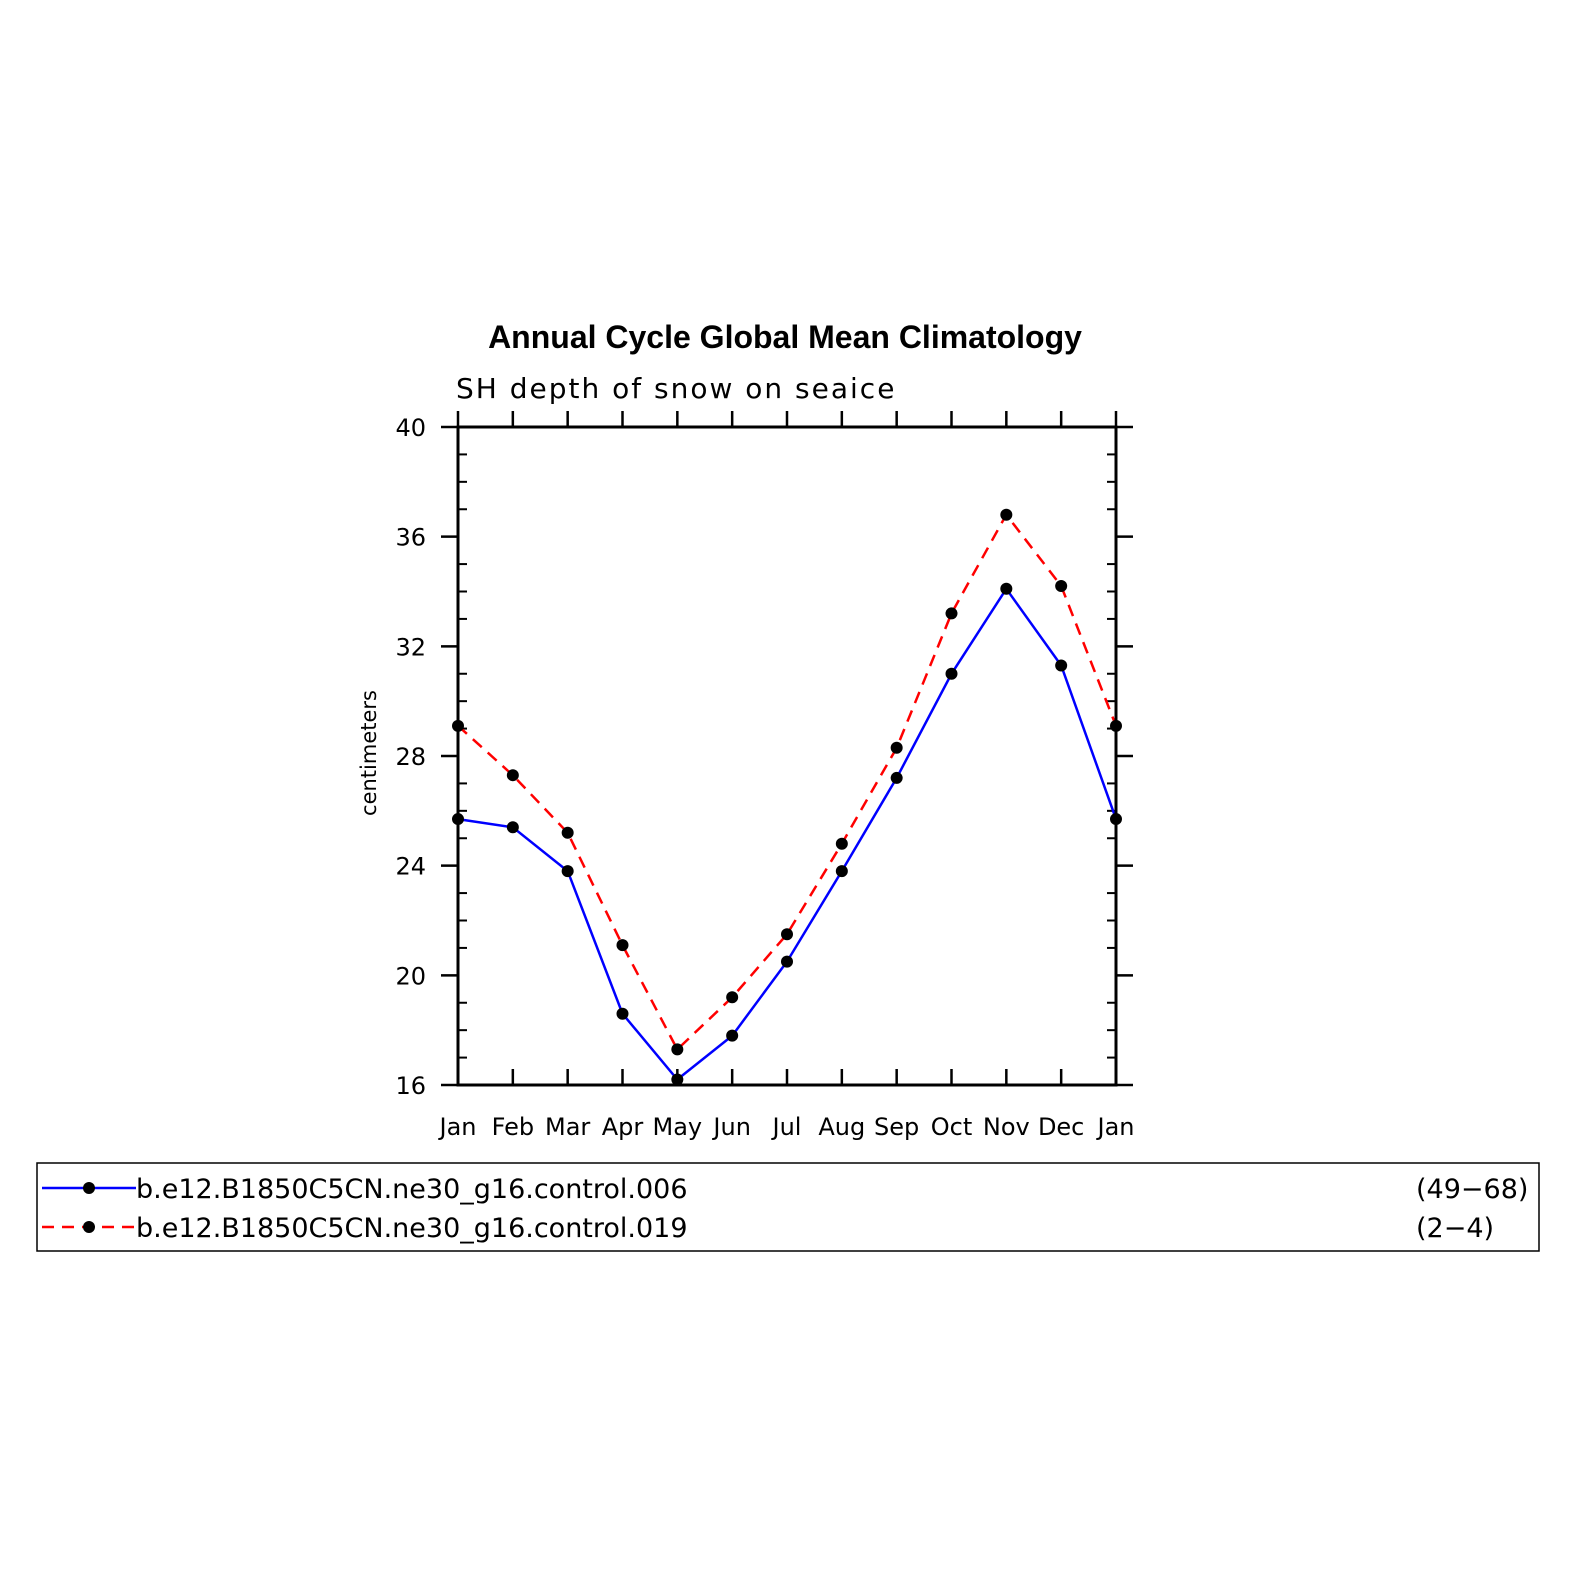 Image resolution: width=1575 pixels, height=1575 pixels. I want to click on x-tick-label: Feb, so click(513, 1127).